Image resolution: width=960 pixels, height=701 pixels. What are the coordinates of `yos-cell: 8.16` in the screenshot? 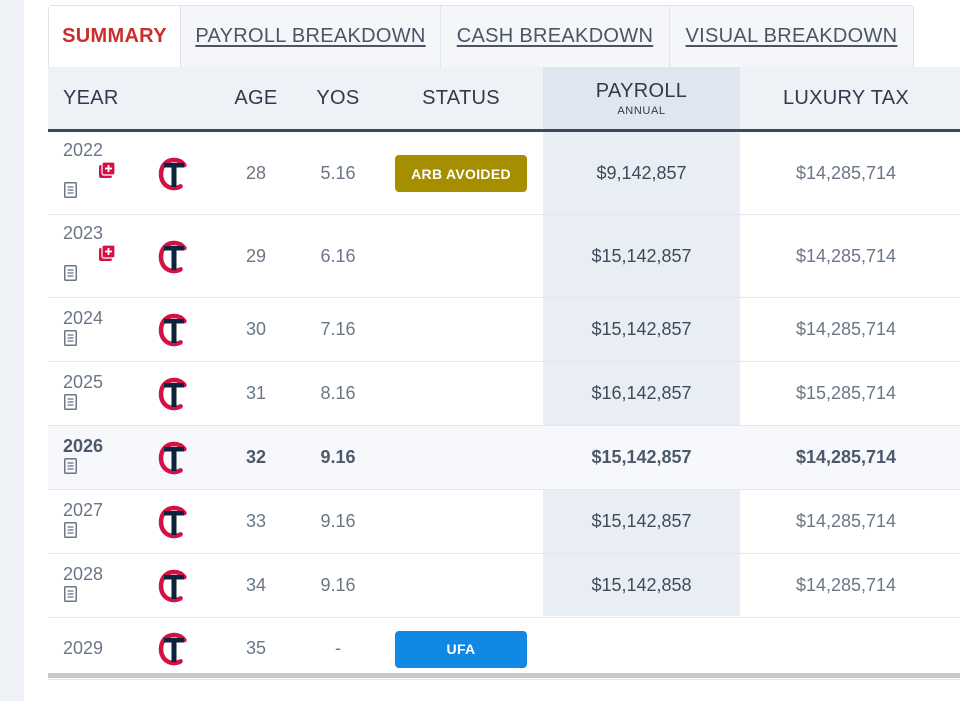 It's located at (338, 393).